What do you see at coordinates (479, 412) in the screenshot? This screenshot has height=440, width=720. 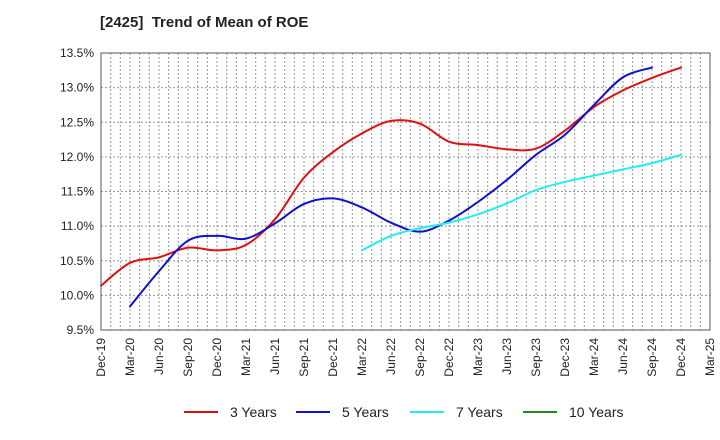 I see `legend-label: 7 Years` at bounding box center [479, 412].